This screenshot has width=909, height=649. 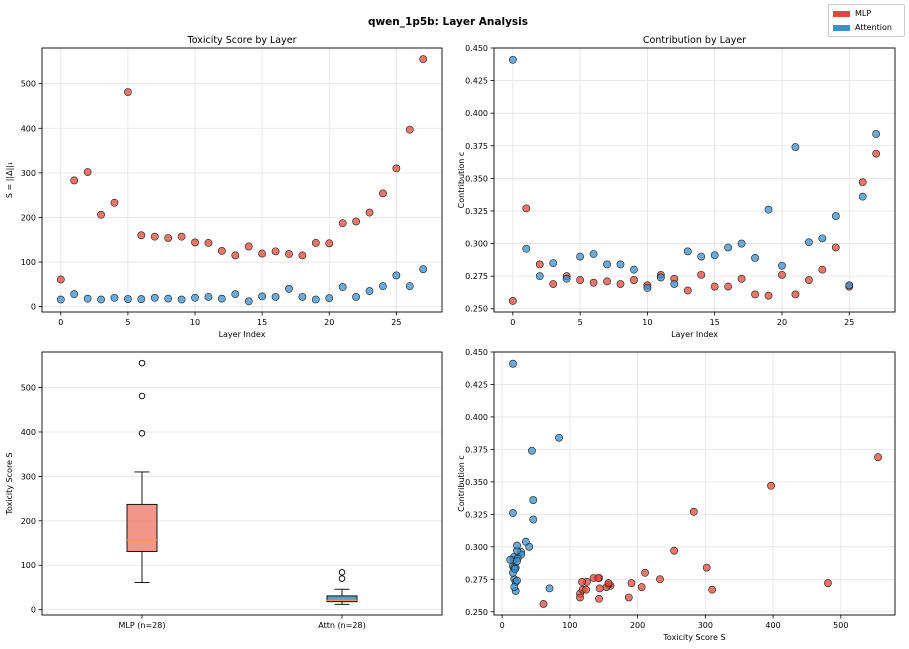 What do you see at coordinates (28, 173) in the screenshot?
I see `y-tick-label: 300` at bounding box center [28, 173].